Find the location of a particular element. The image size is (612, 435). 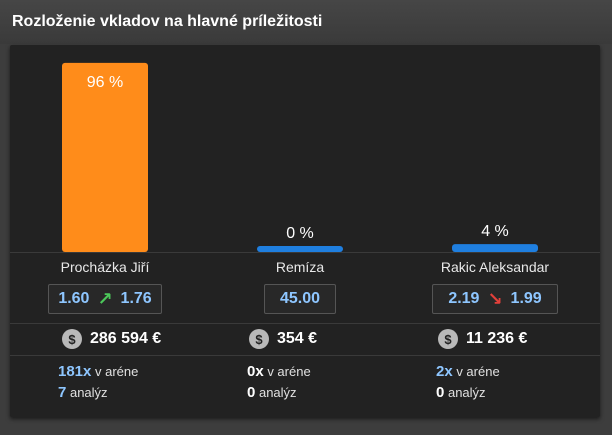

chart-baseline is located at coordinates (305, 252).